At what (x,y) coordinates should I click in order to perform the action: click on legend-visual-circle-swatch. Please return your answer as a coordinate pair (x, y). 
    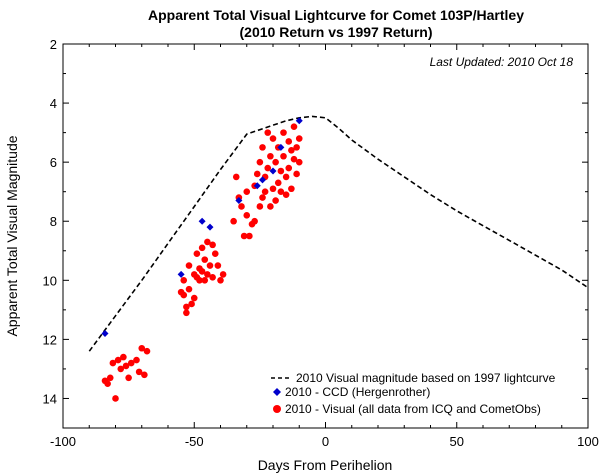
    Looking at the image, I should click on (277, 409).